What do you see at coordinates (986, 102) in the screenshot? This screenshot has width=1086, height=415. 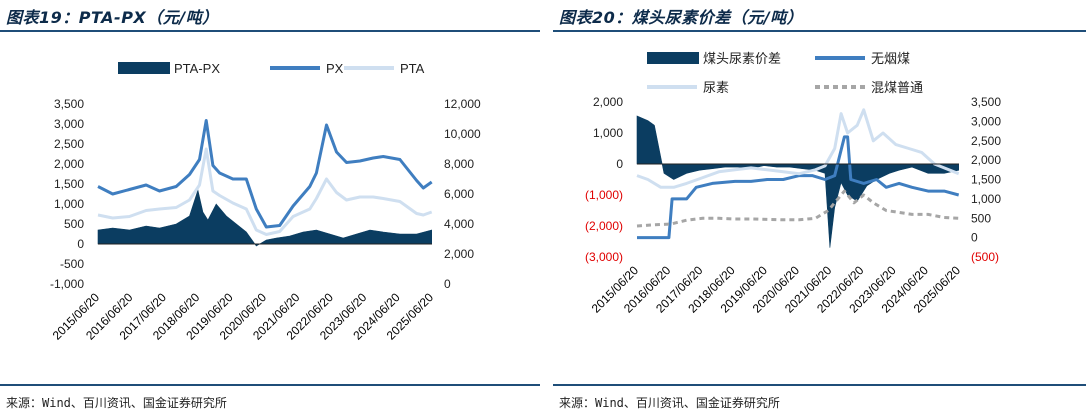 I see `y-right-tick-label: 3,500` at bounding box center [986, 102].